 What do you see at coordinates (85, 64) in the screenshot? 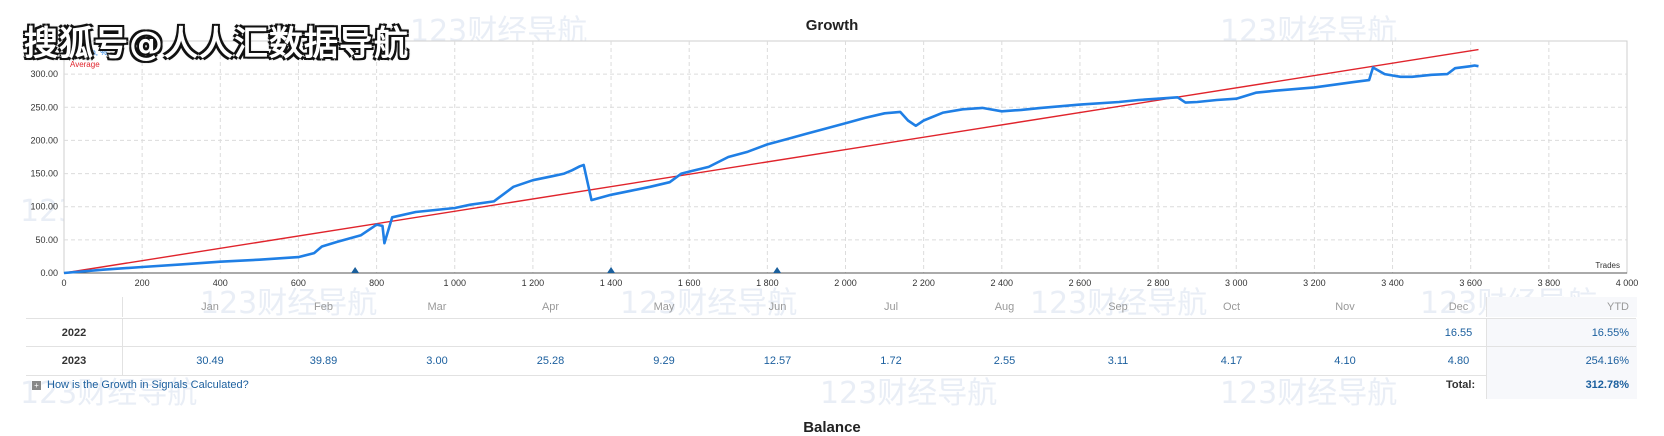
I see `legend-average: Average` at bounding box center [85, 64].